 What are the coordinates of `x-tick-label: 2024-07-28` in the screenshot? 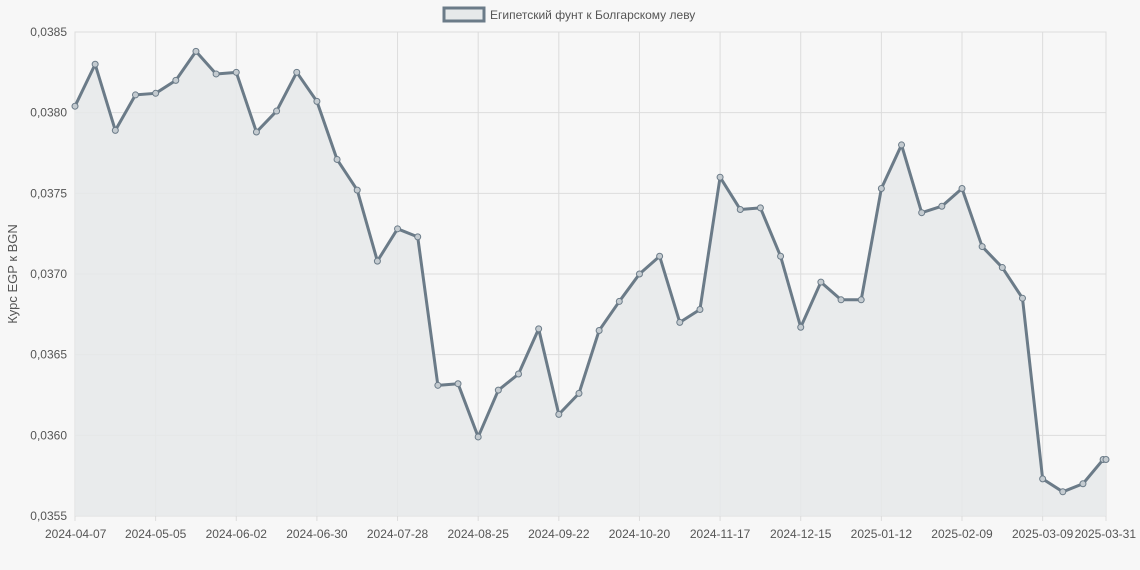 It's located at (398, 534).